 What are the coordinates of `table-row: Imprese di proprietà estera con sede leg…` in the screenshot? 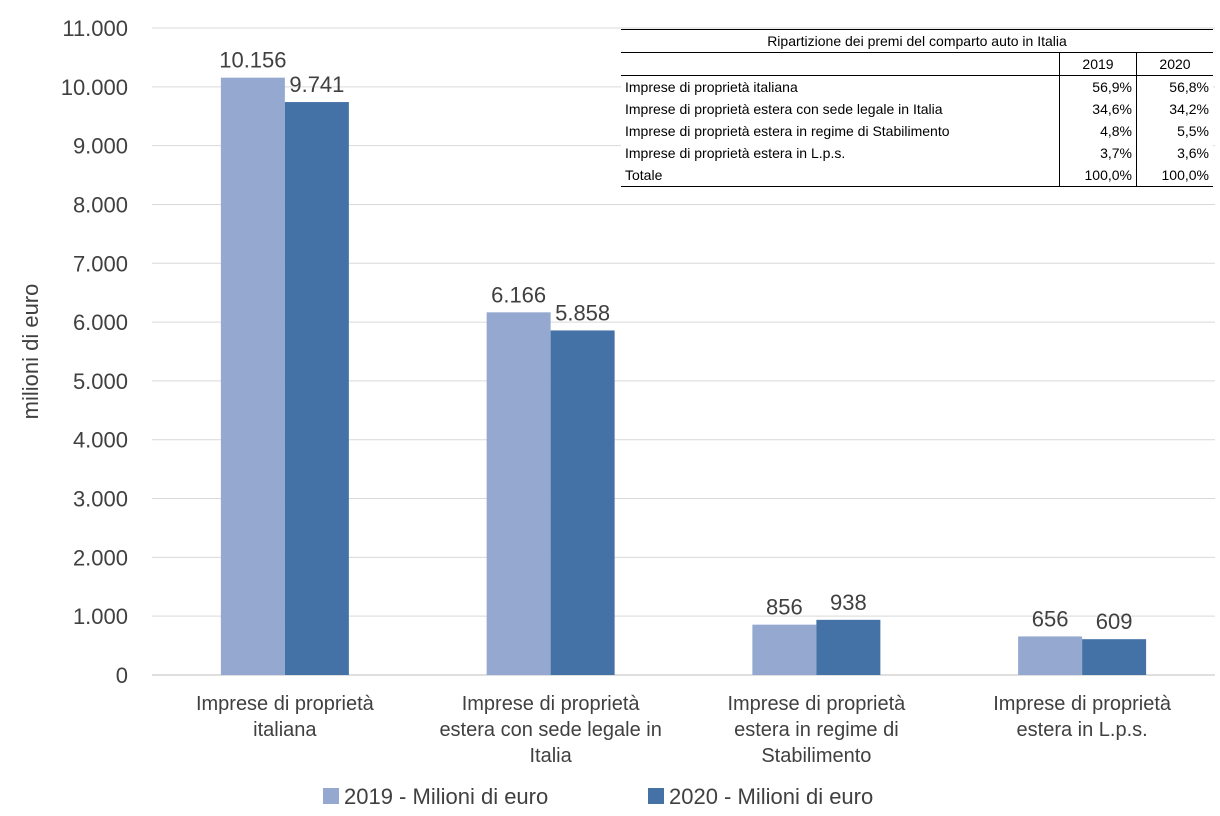 It's located at (917, 109).